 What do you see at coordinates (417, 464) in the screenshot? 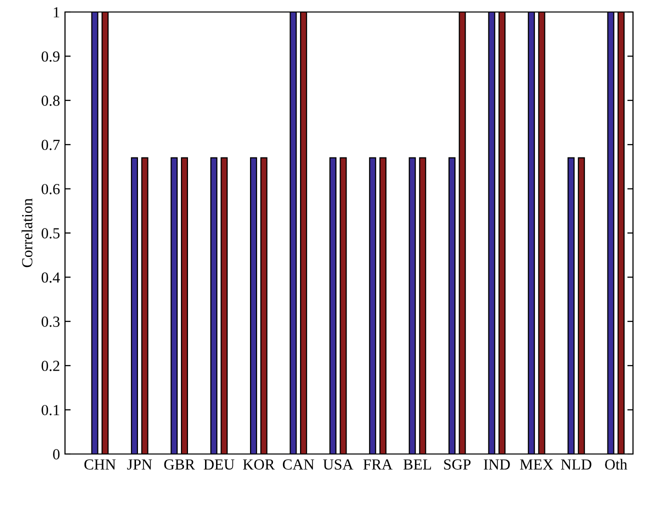
I see `x-tick-label: BEL` at bounding box center [417, 464].